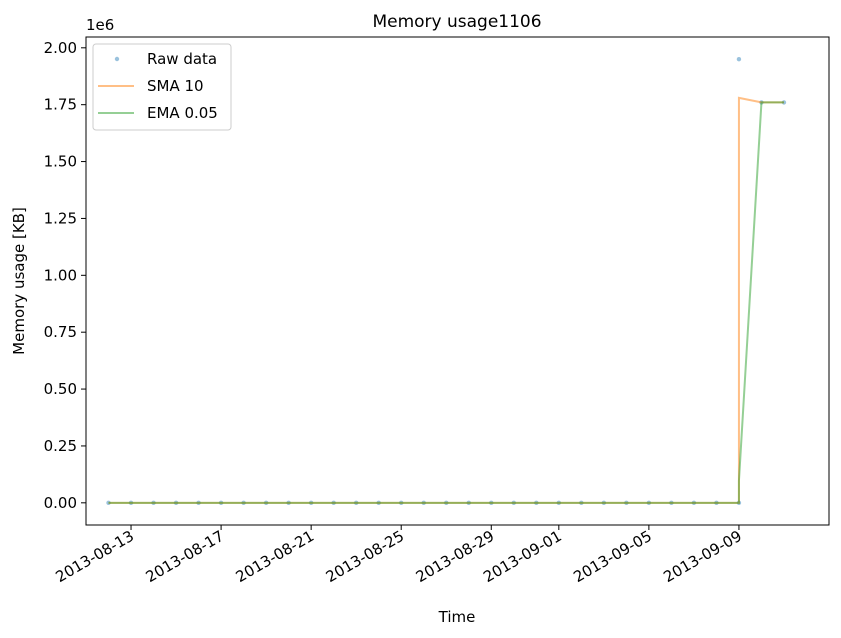 The height and width of the screenshot is (638, 841). I want to click on y-tick-label: 0.25, so click(60, 446).